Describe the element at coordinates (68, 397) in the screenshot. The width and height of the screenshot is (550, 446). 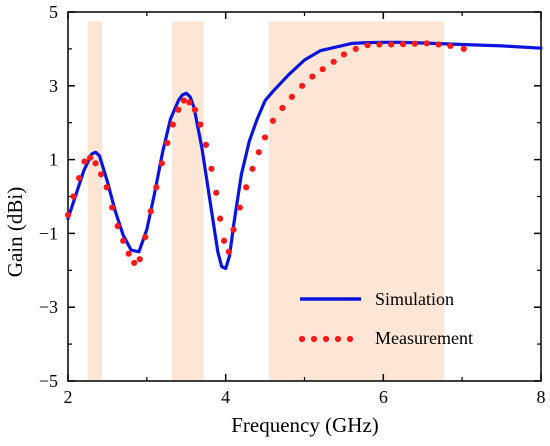
I see `x-tick-label: 2` at that location.